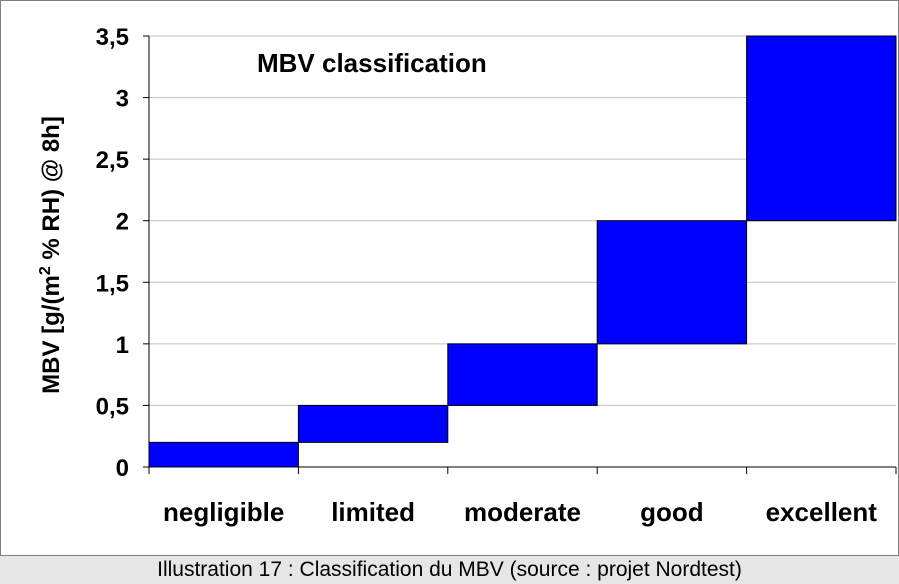 The width and height of the screenshot is (899, 584). What do you see at coordinates (672, 282) in the screenshot?
I see `bar-good` at bounding box center [672, 282].